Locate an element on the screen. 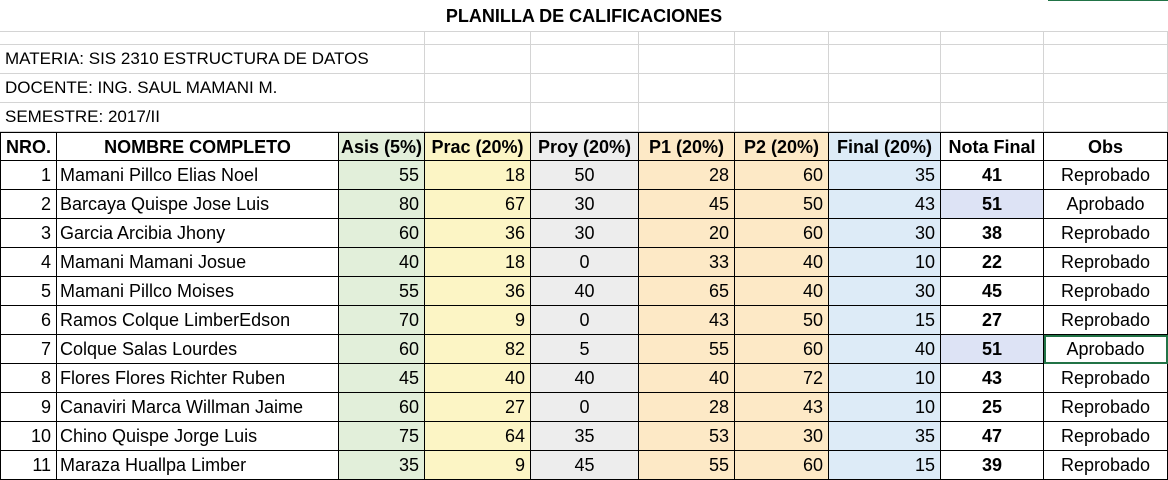  cell-p1: 33 is located at coordinates (687, 262).